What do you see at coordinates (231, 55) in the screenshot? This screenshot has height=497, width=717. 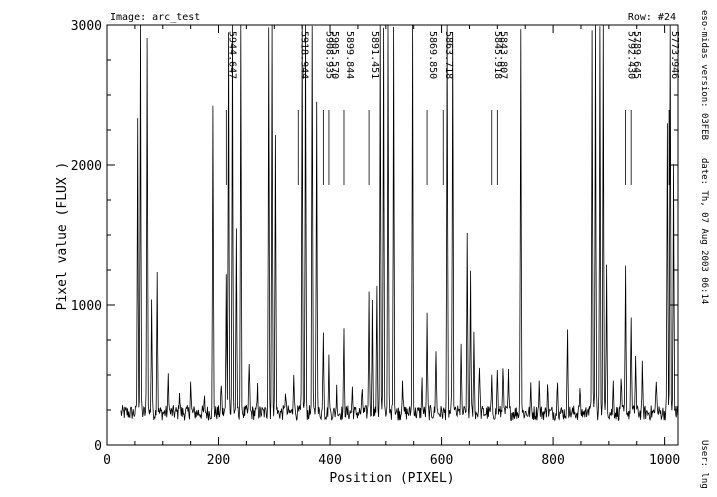 I see `line-annotation-label: 5944.647` at bounding box center [231, 55].